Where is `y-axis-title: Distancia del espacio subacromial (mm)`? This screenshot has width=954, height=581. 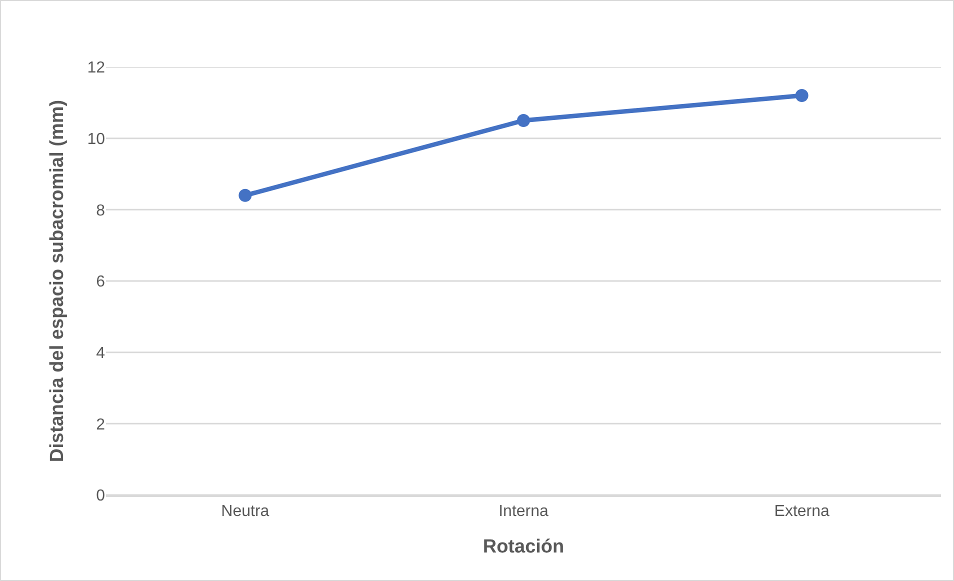
y-axis-title: Distancia del espacio subacromial (mm) is located at coordinates (57, 281).